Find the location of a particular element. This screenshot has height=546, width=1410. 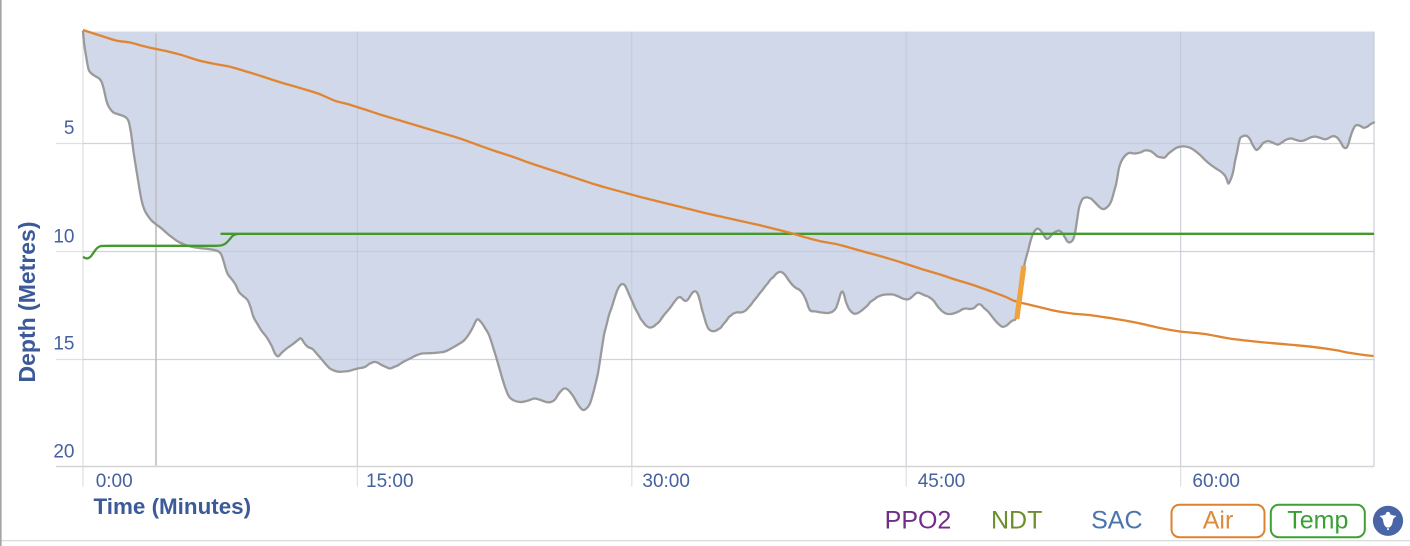

svg-text: 5 is located at coordinates (69, 128).